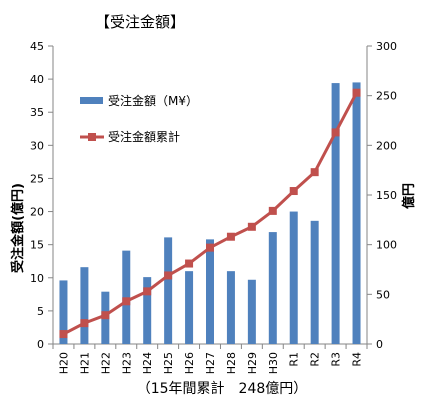 The width and height of the screenshot is (431, 400). Describe the element at coordinates (315, 359) in the screenshot. I see `x-tick-label: R2` at that location.